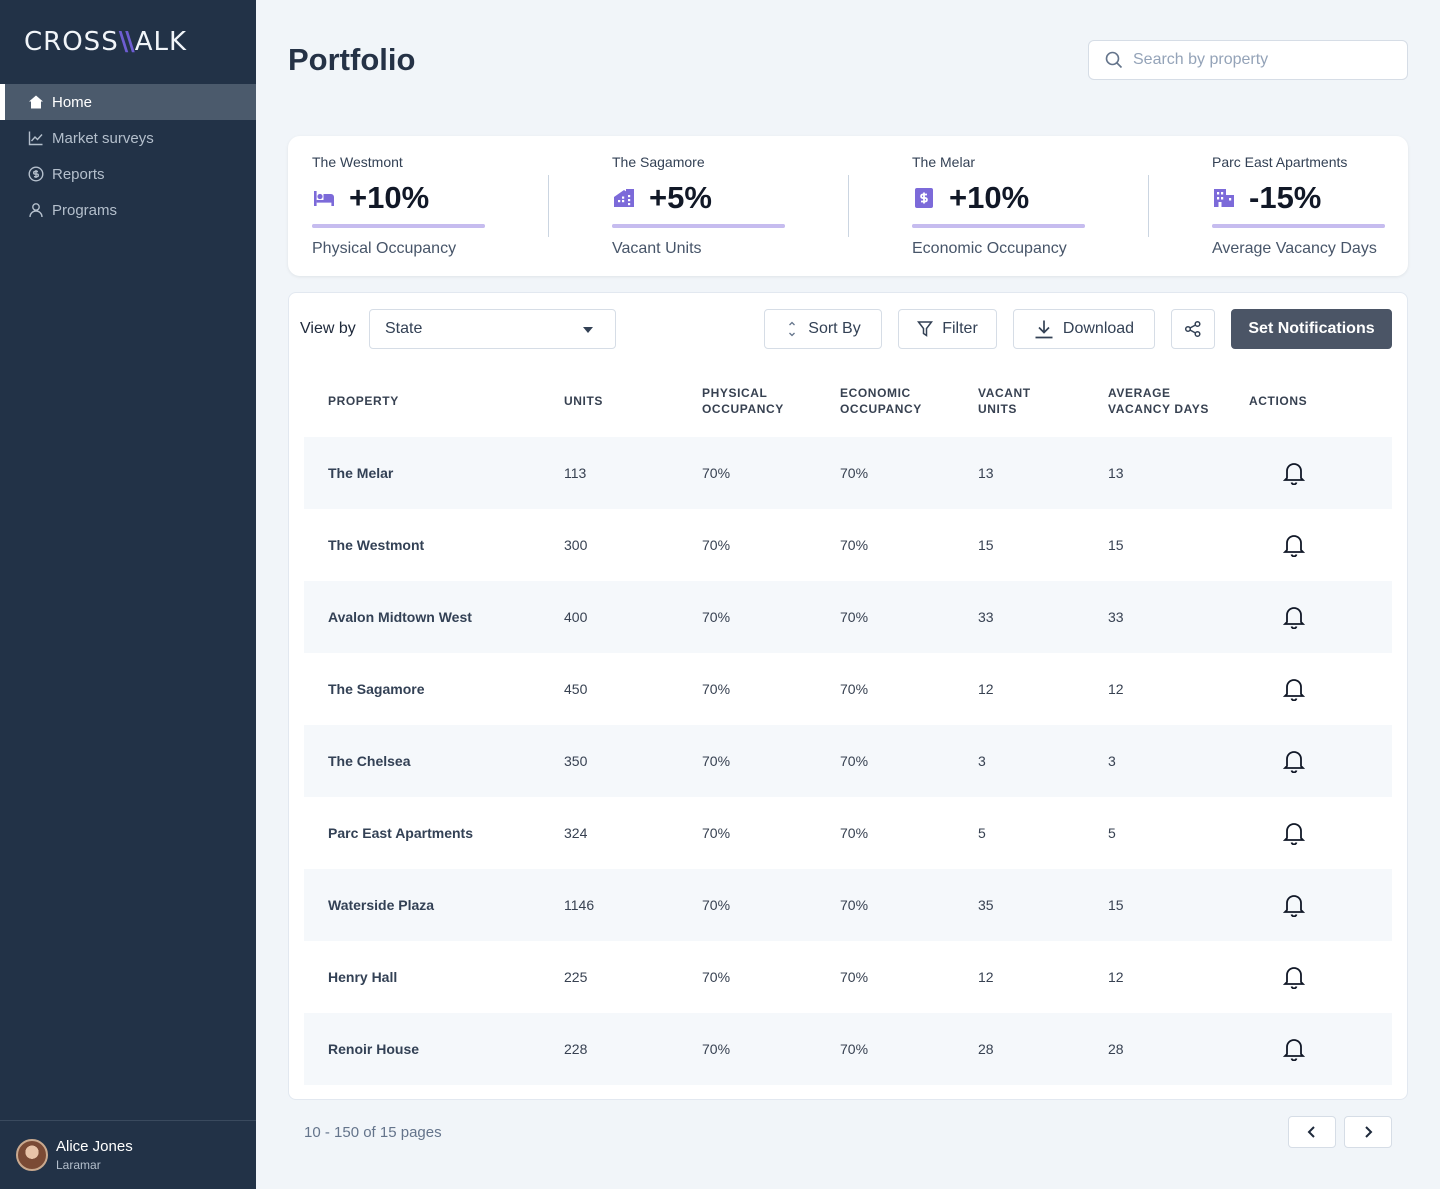 The width and height of the screenshot is (1440, 1189). What do you see at coordinates (32, 1155) in the screenshot?
I see `avatar` at bounding box center [32, 1155].